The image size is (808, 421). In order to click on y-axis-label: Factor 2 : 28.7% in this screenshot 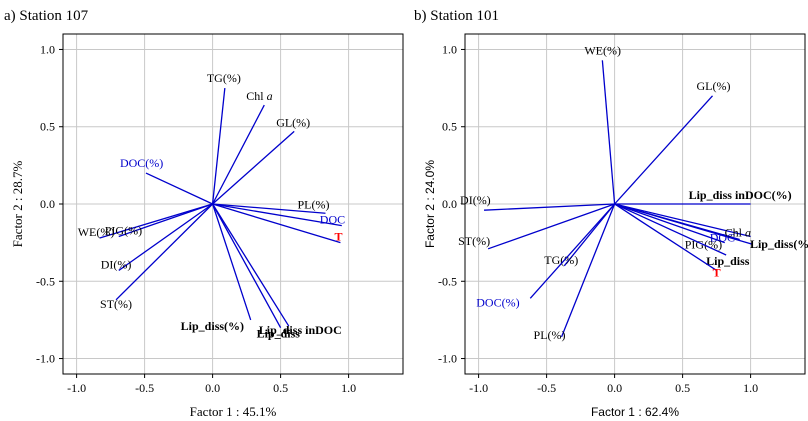, I will do `click(17, 204)`.